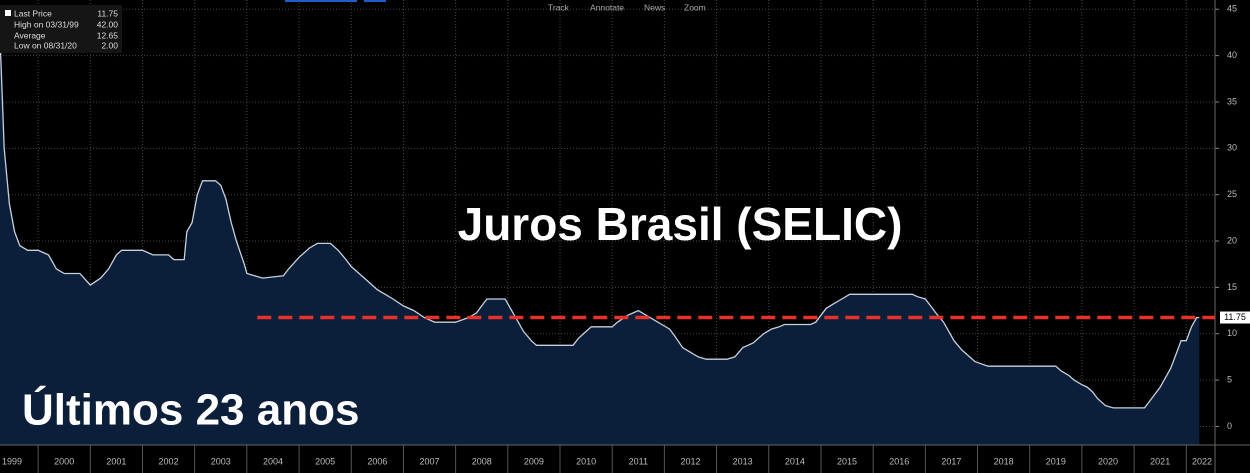 The height and width of the screenshot is (473, 1250). I want to click on x-tick-label: 2010, so click(586, 461).